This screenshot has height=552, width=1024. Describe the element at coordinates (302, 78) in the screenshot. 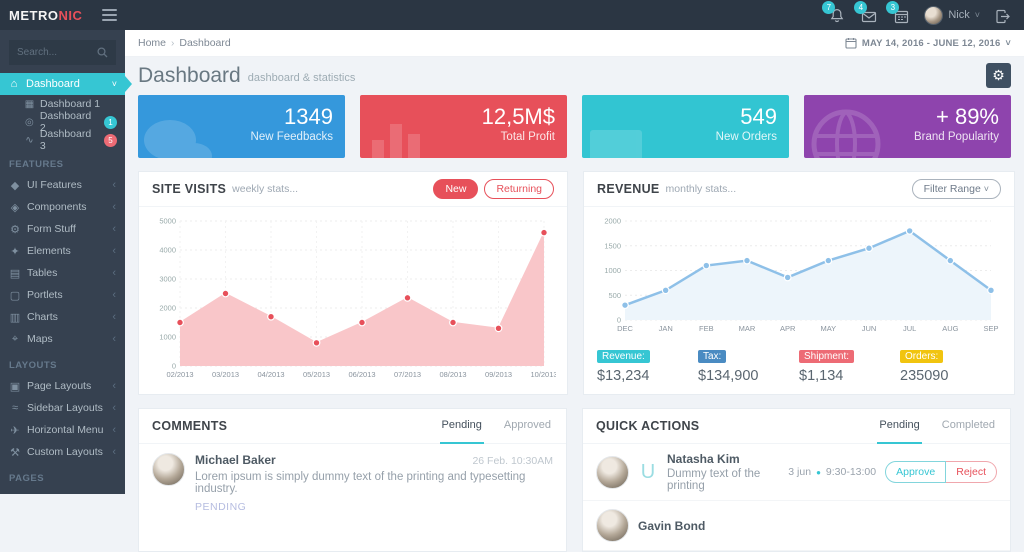

I see `page-subtitle: dashboard & statistics` at that location.